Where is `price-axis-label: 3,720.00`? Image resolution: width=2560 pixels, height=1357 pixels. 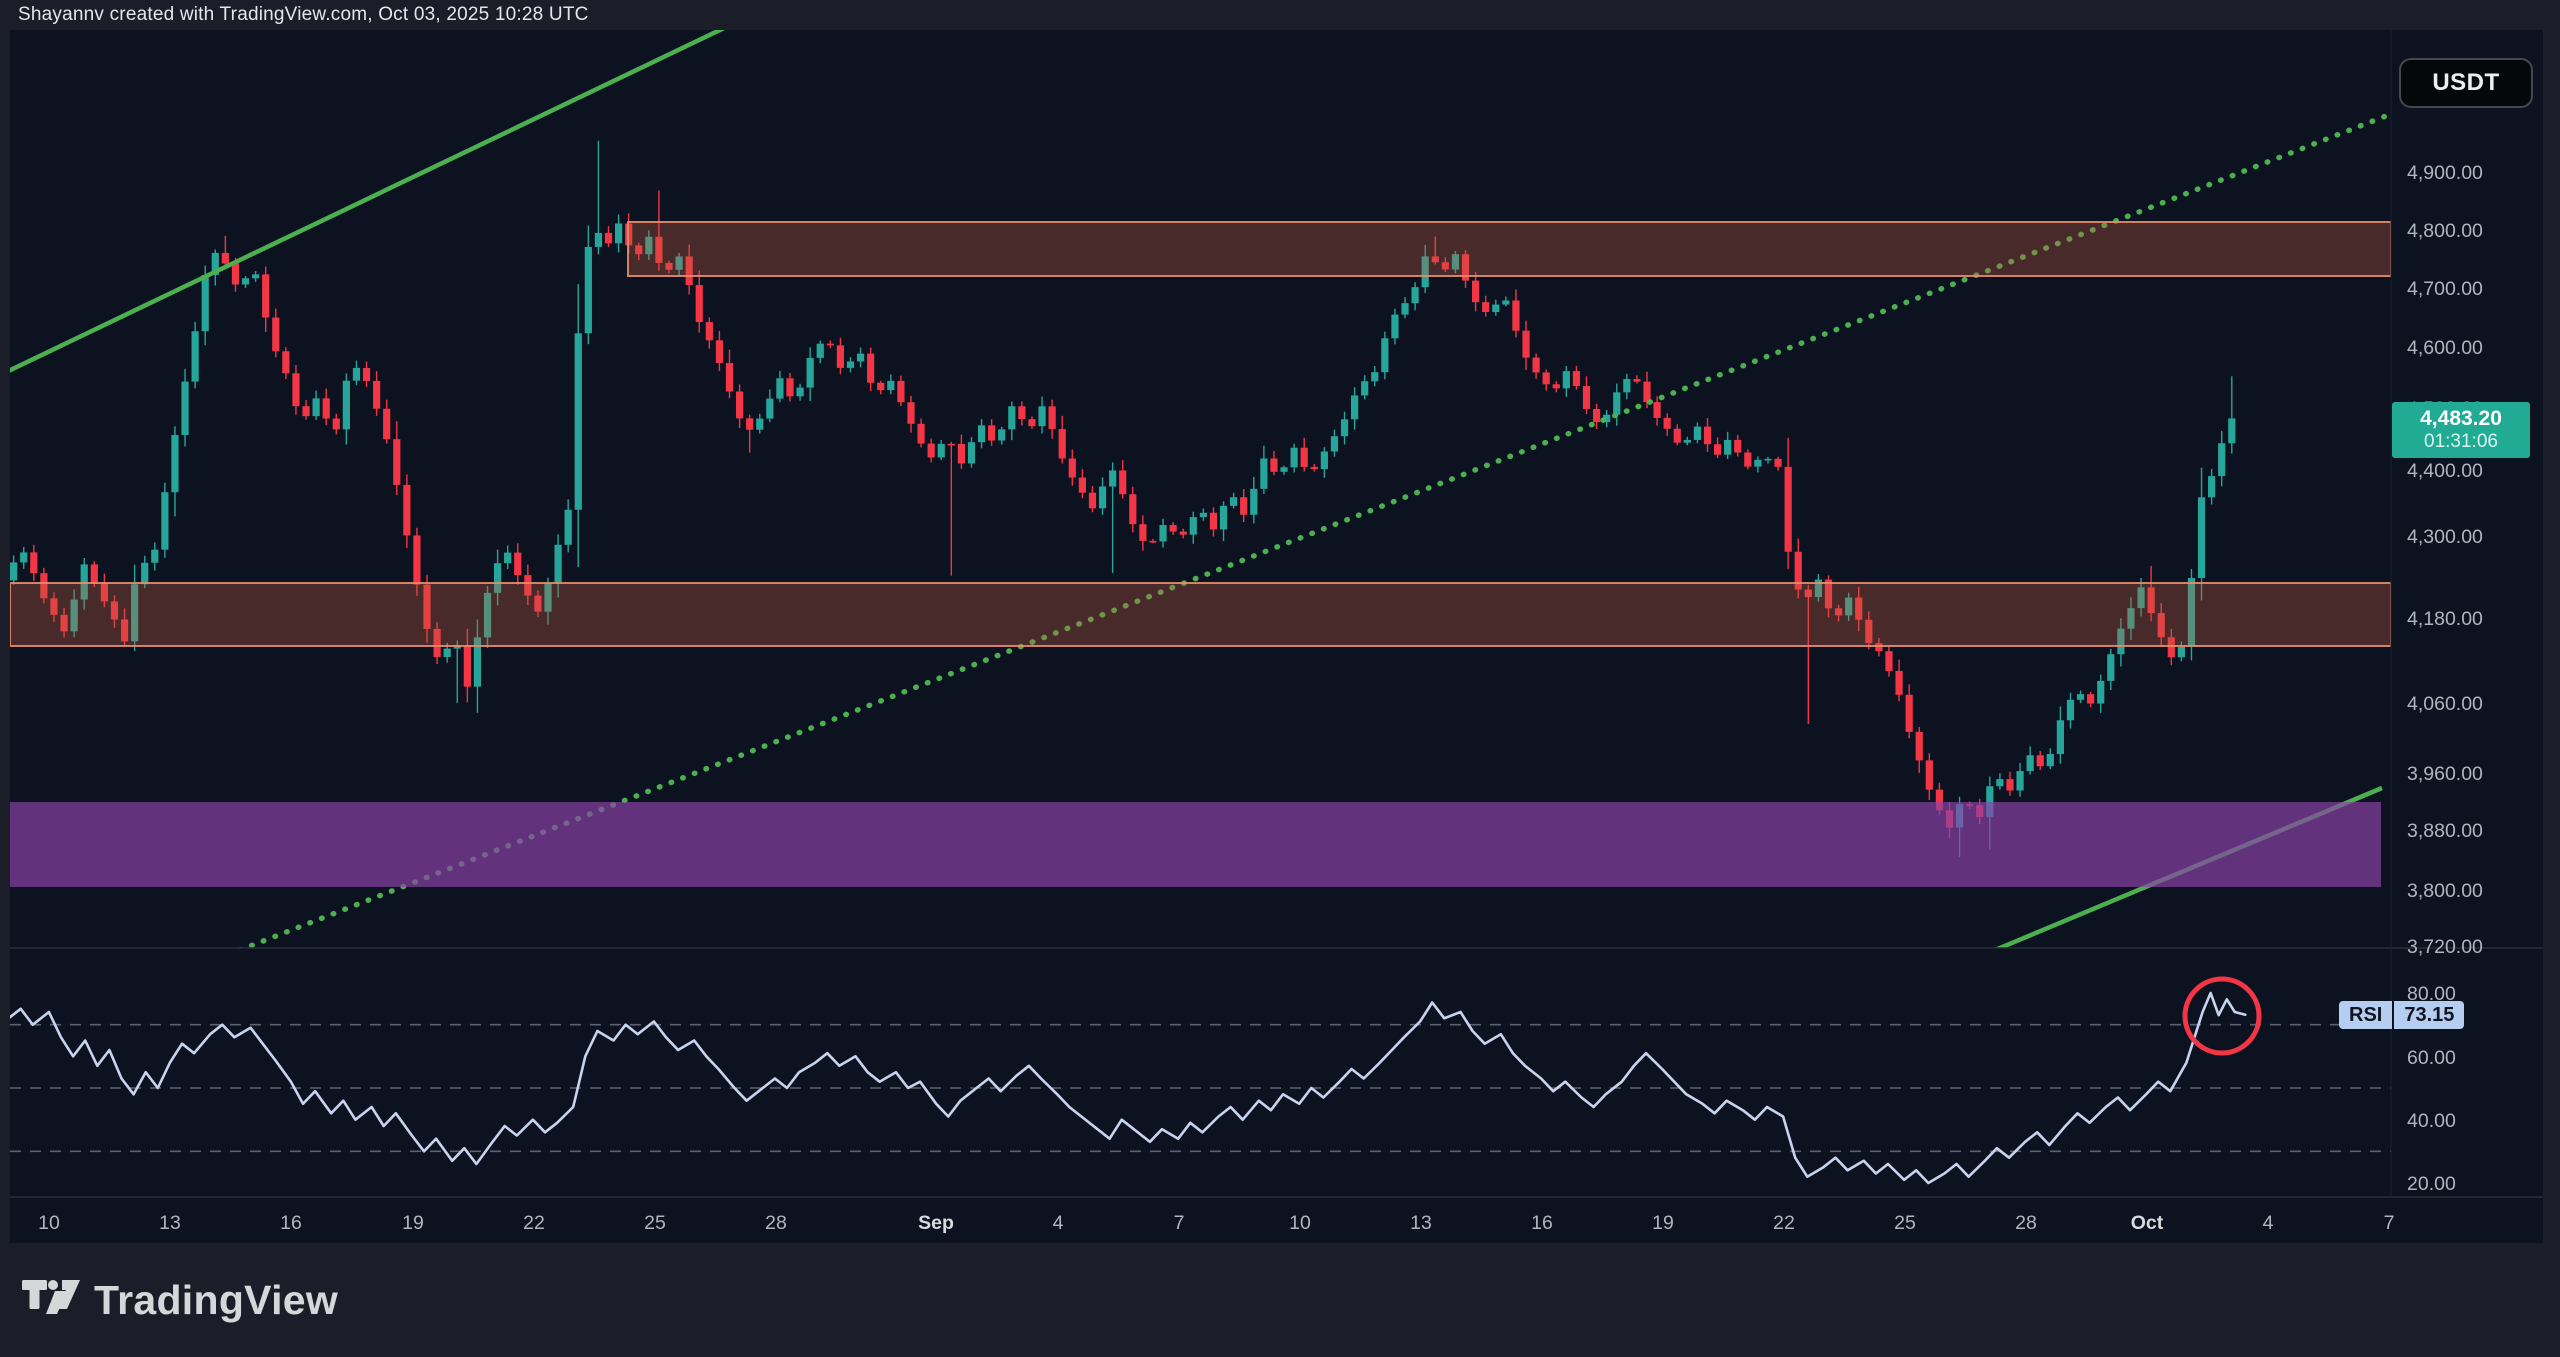
price-axis-label: 3,720.00 is located at coordinates (2445, 947).